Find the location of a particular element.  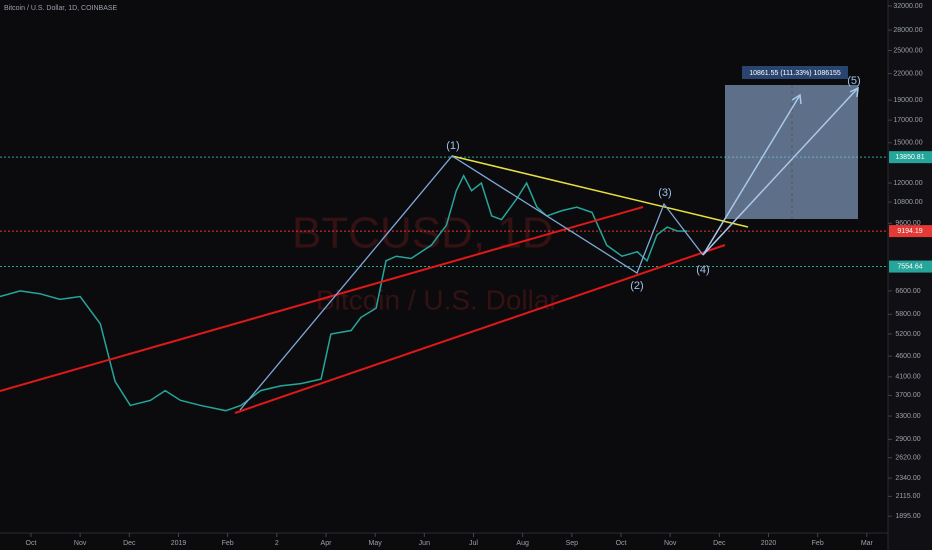

y-tick-label: 3300.00 is located at coordinates (907, 416).